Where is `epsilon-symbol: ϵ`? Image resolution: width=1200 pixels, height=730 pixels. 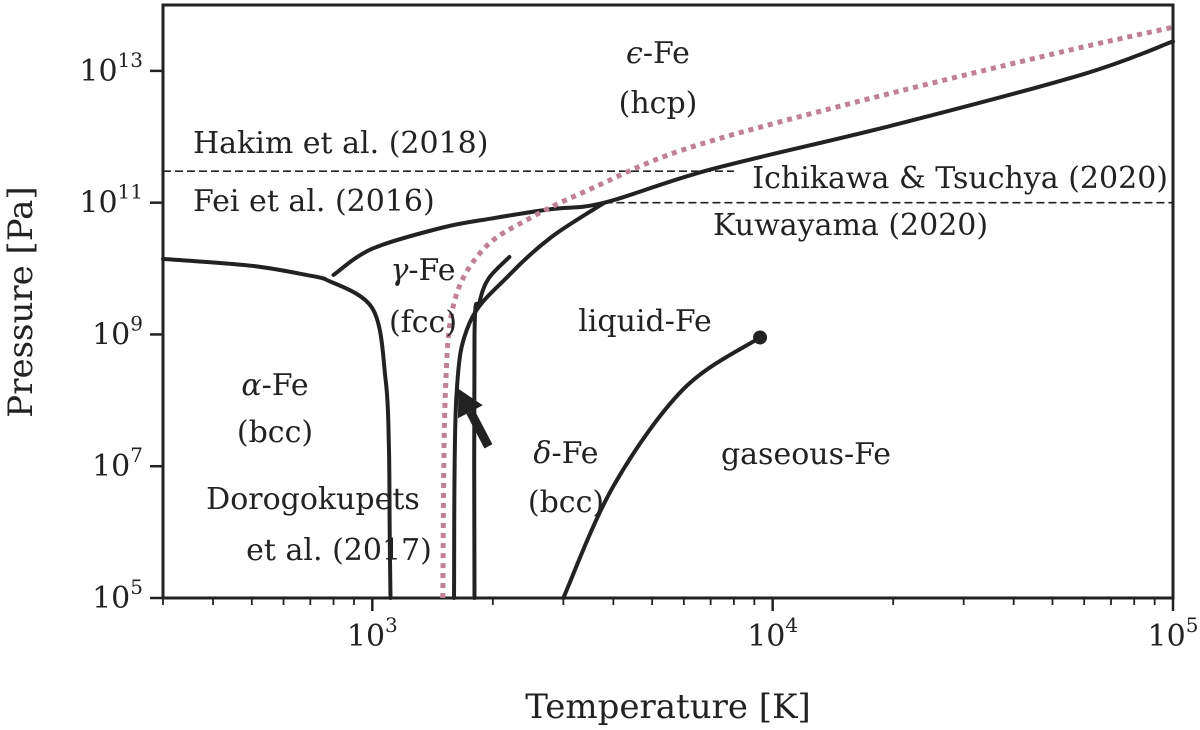 epsilon-symbol: ϵ is located at coordinates (634, 53).